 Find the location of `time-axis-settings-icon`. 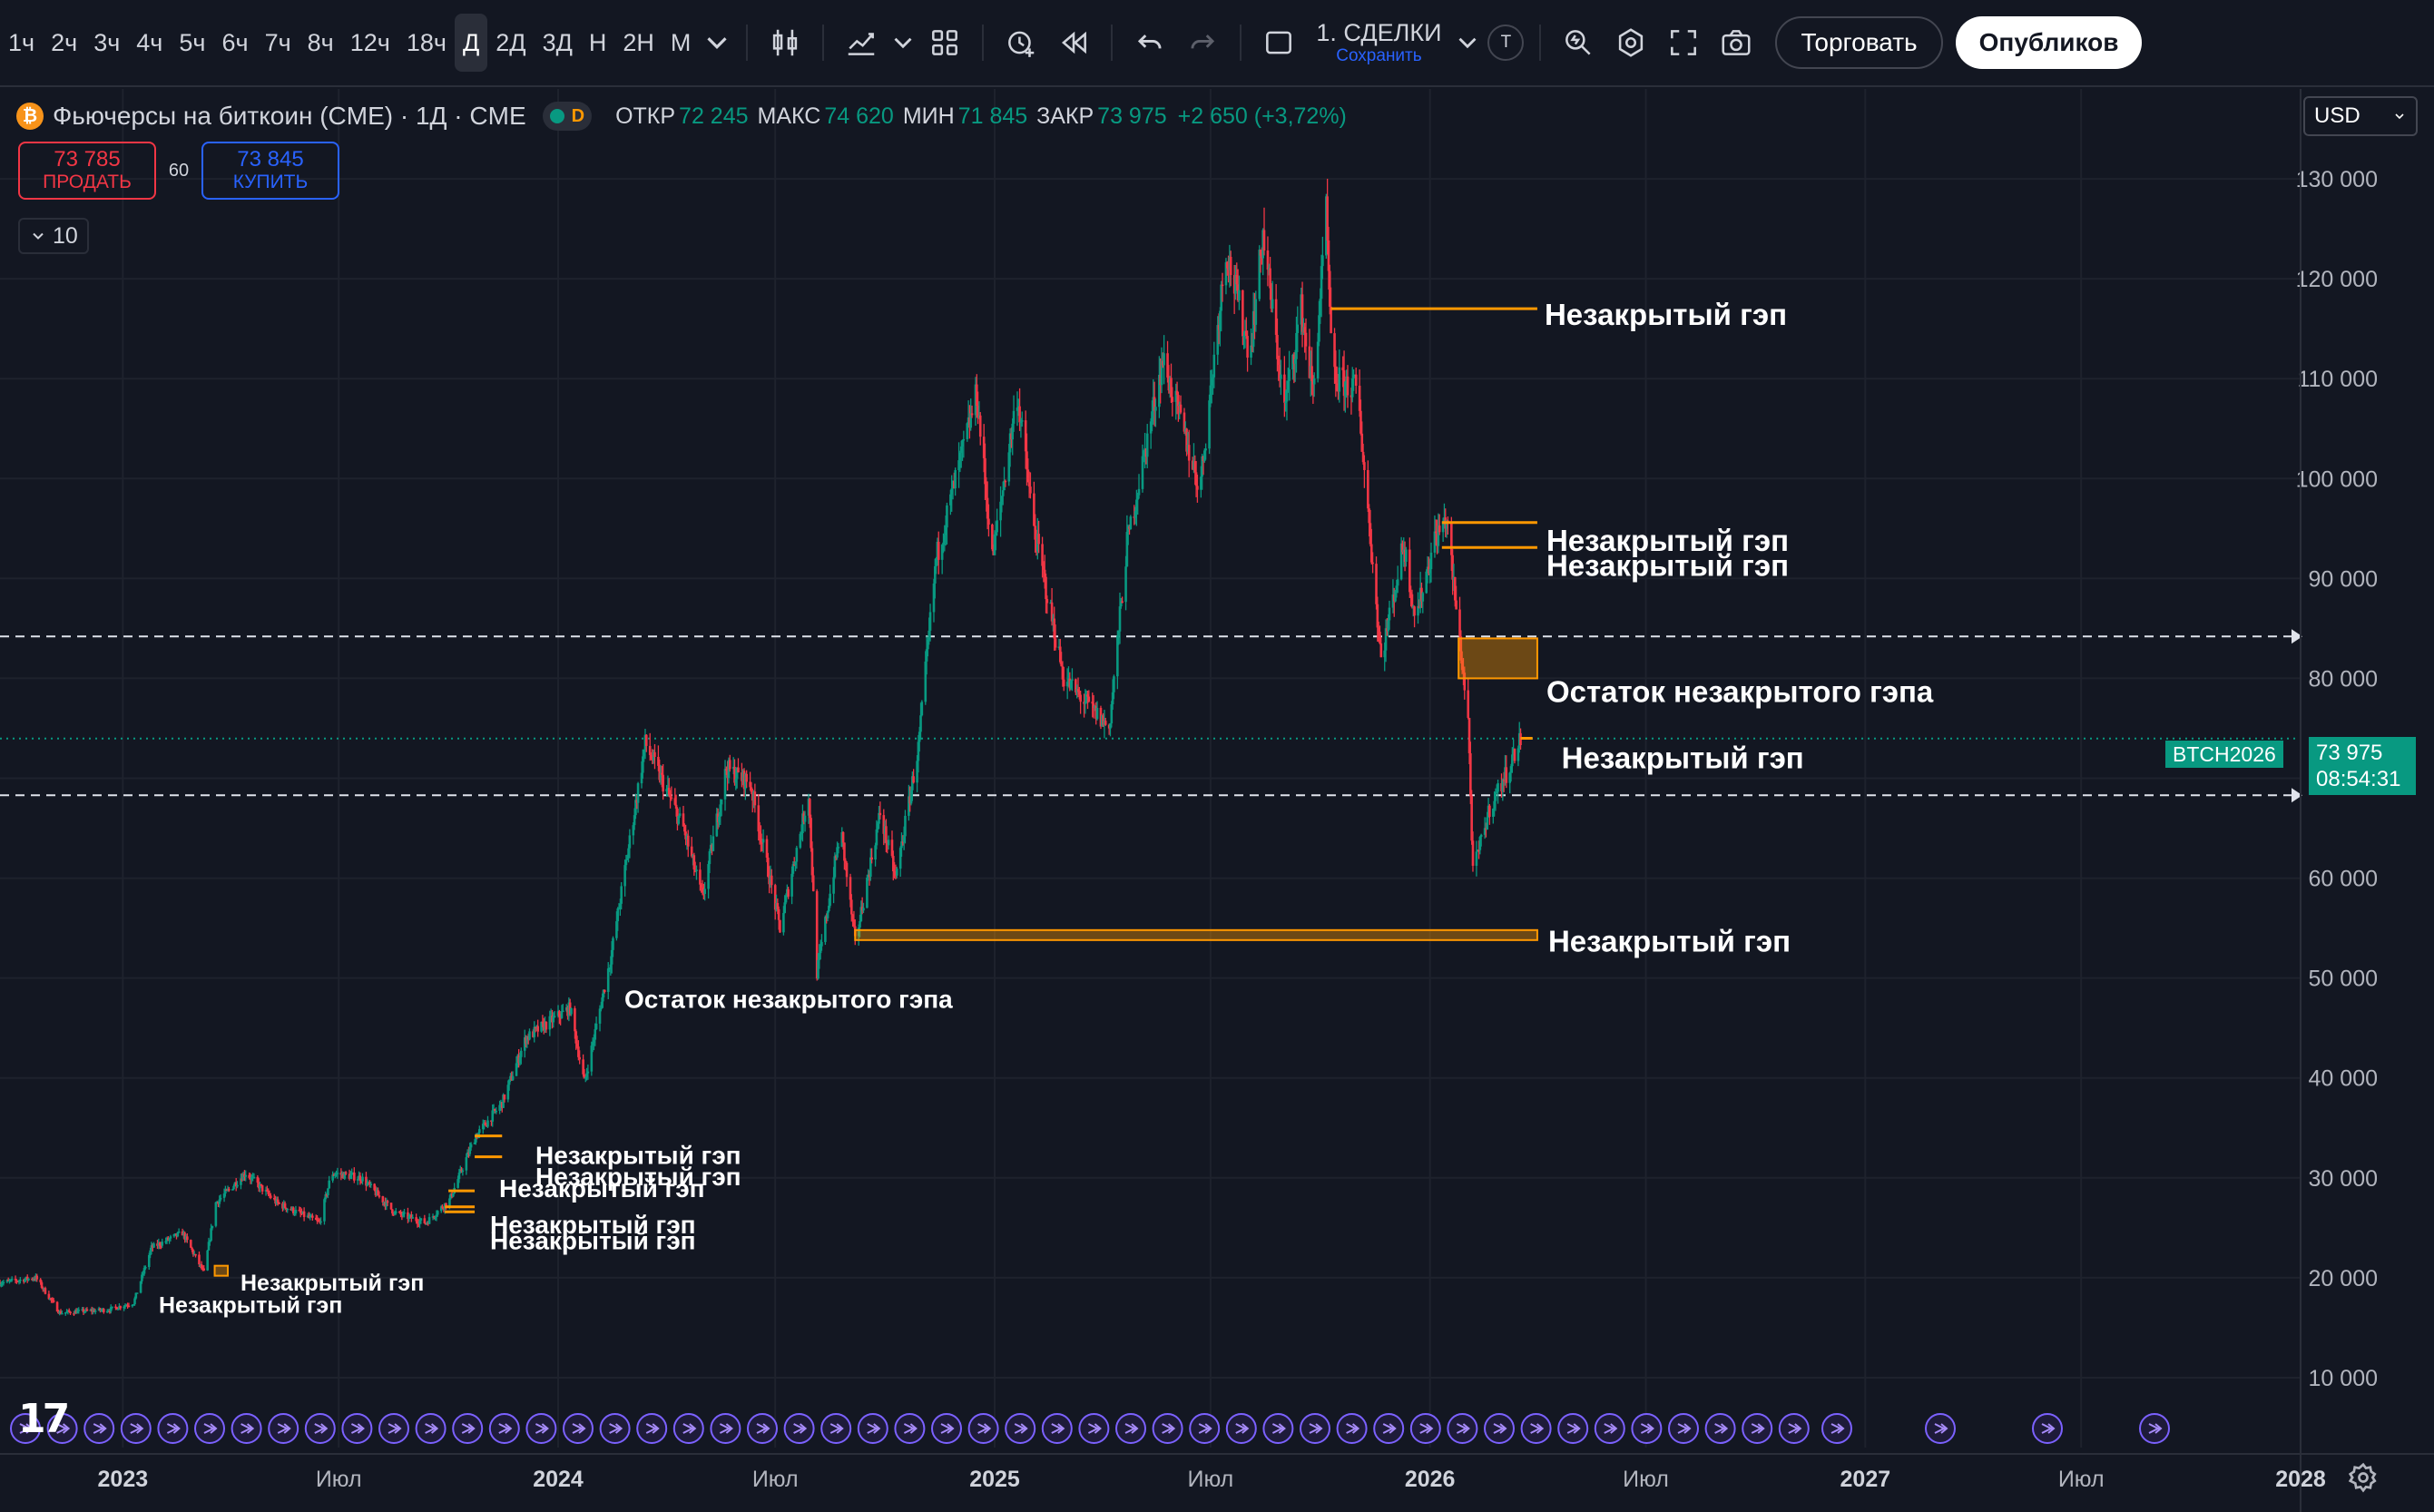

time-axis-settings-icon is located at coordinates (2363, 1477).